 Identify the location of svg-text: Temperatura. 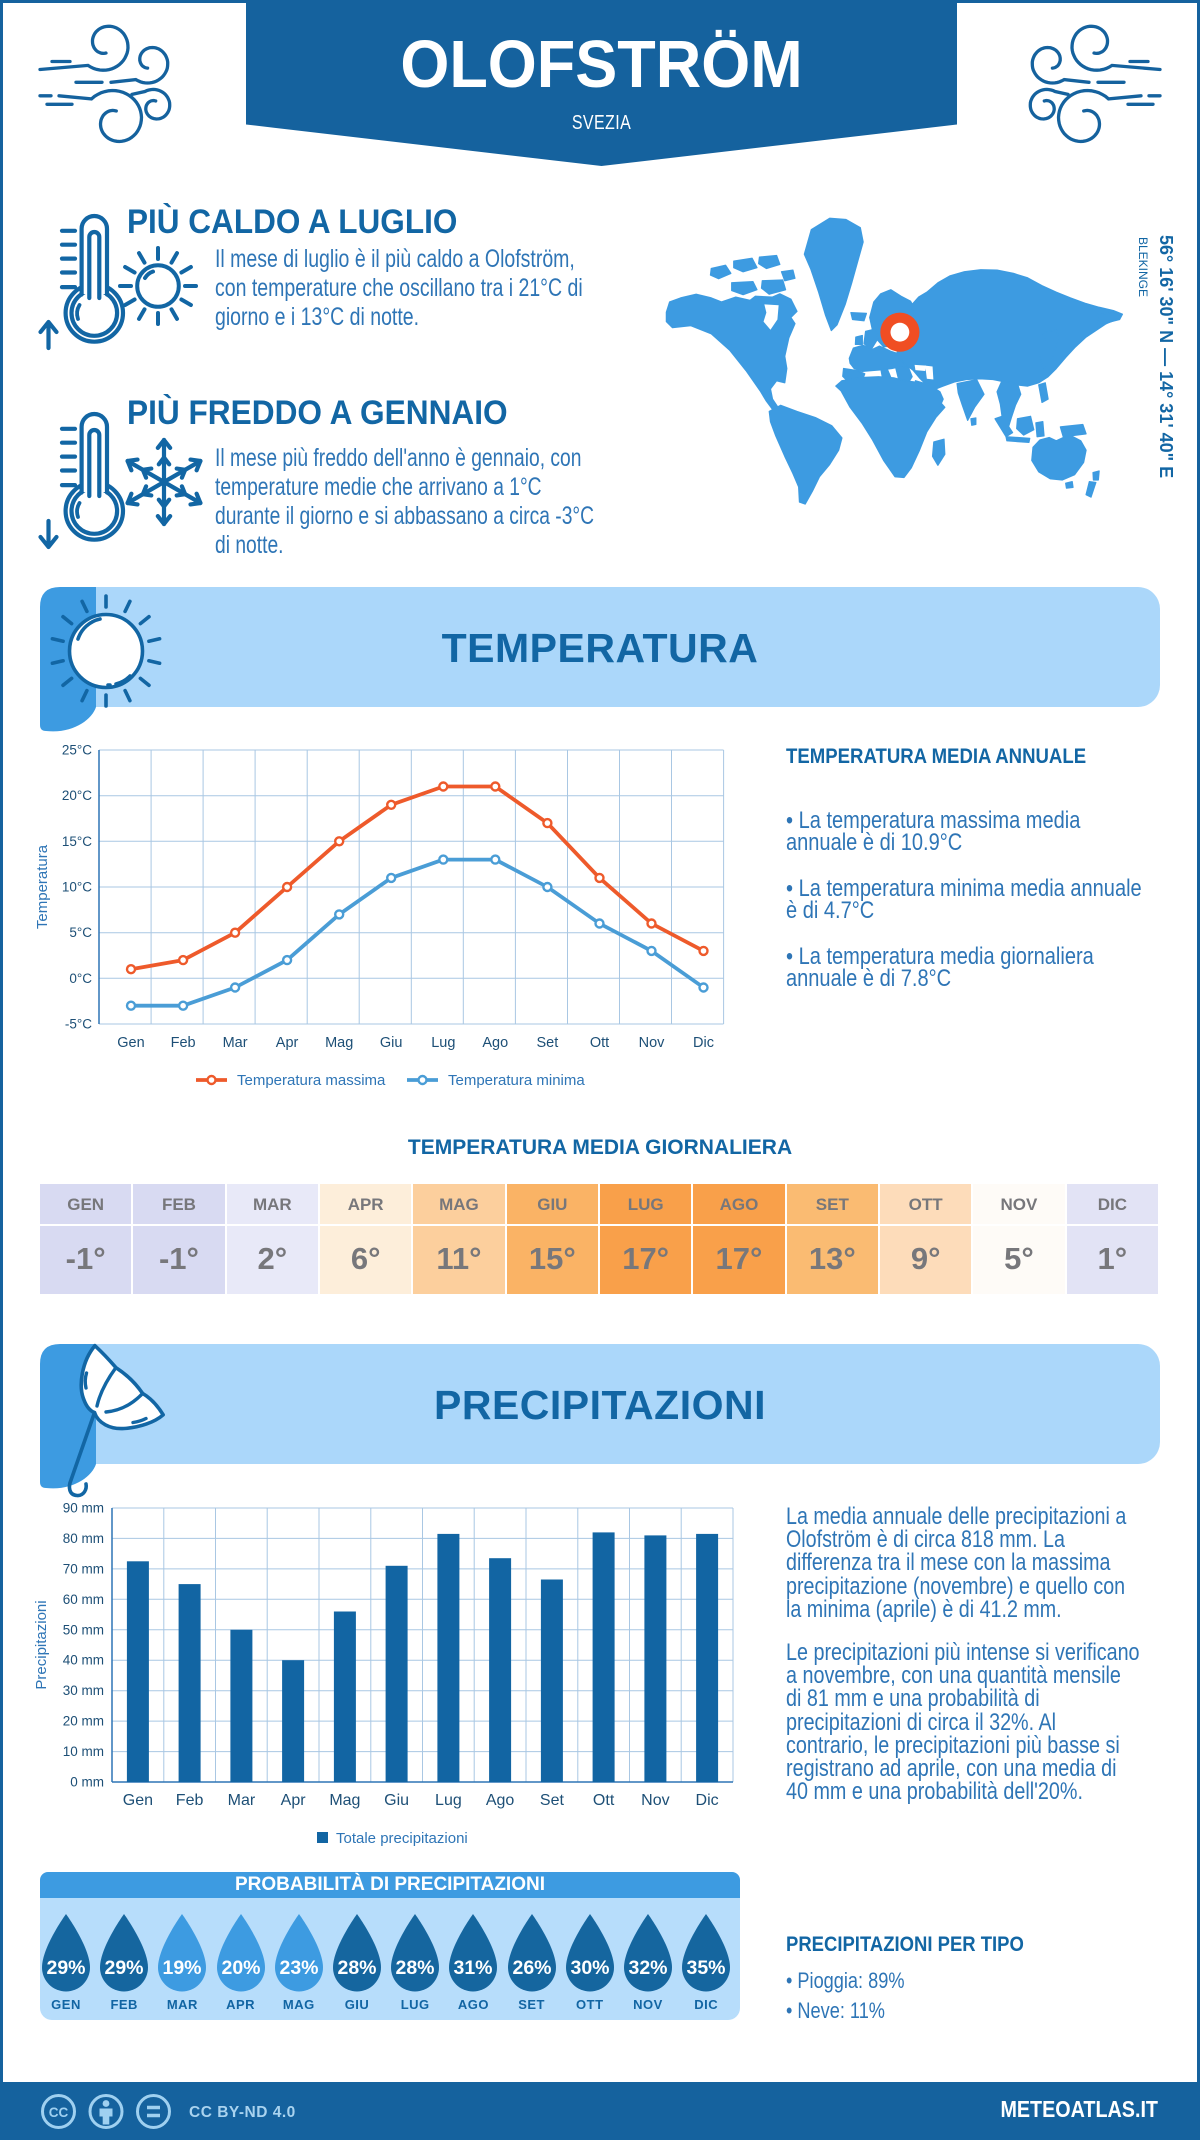
(42, 886).